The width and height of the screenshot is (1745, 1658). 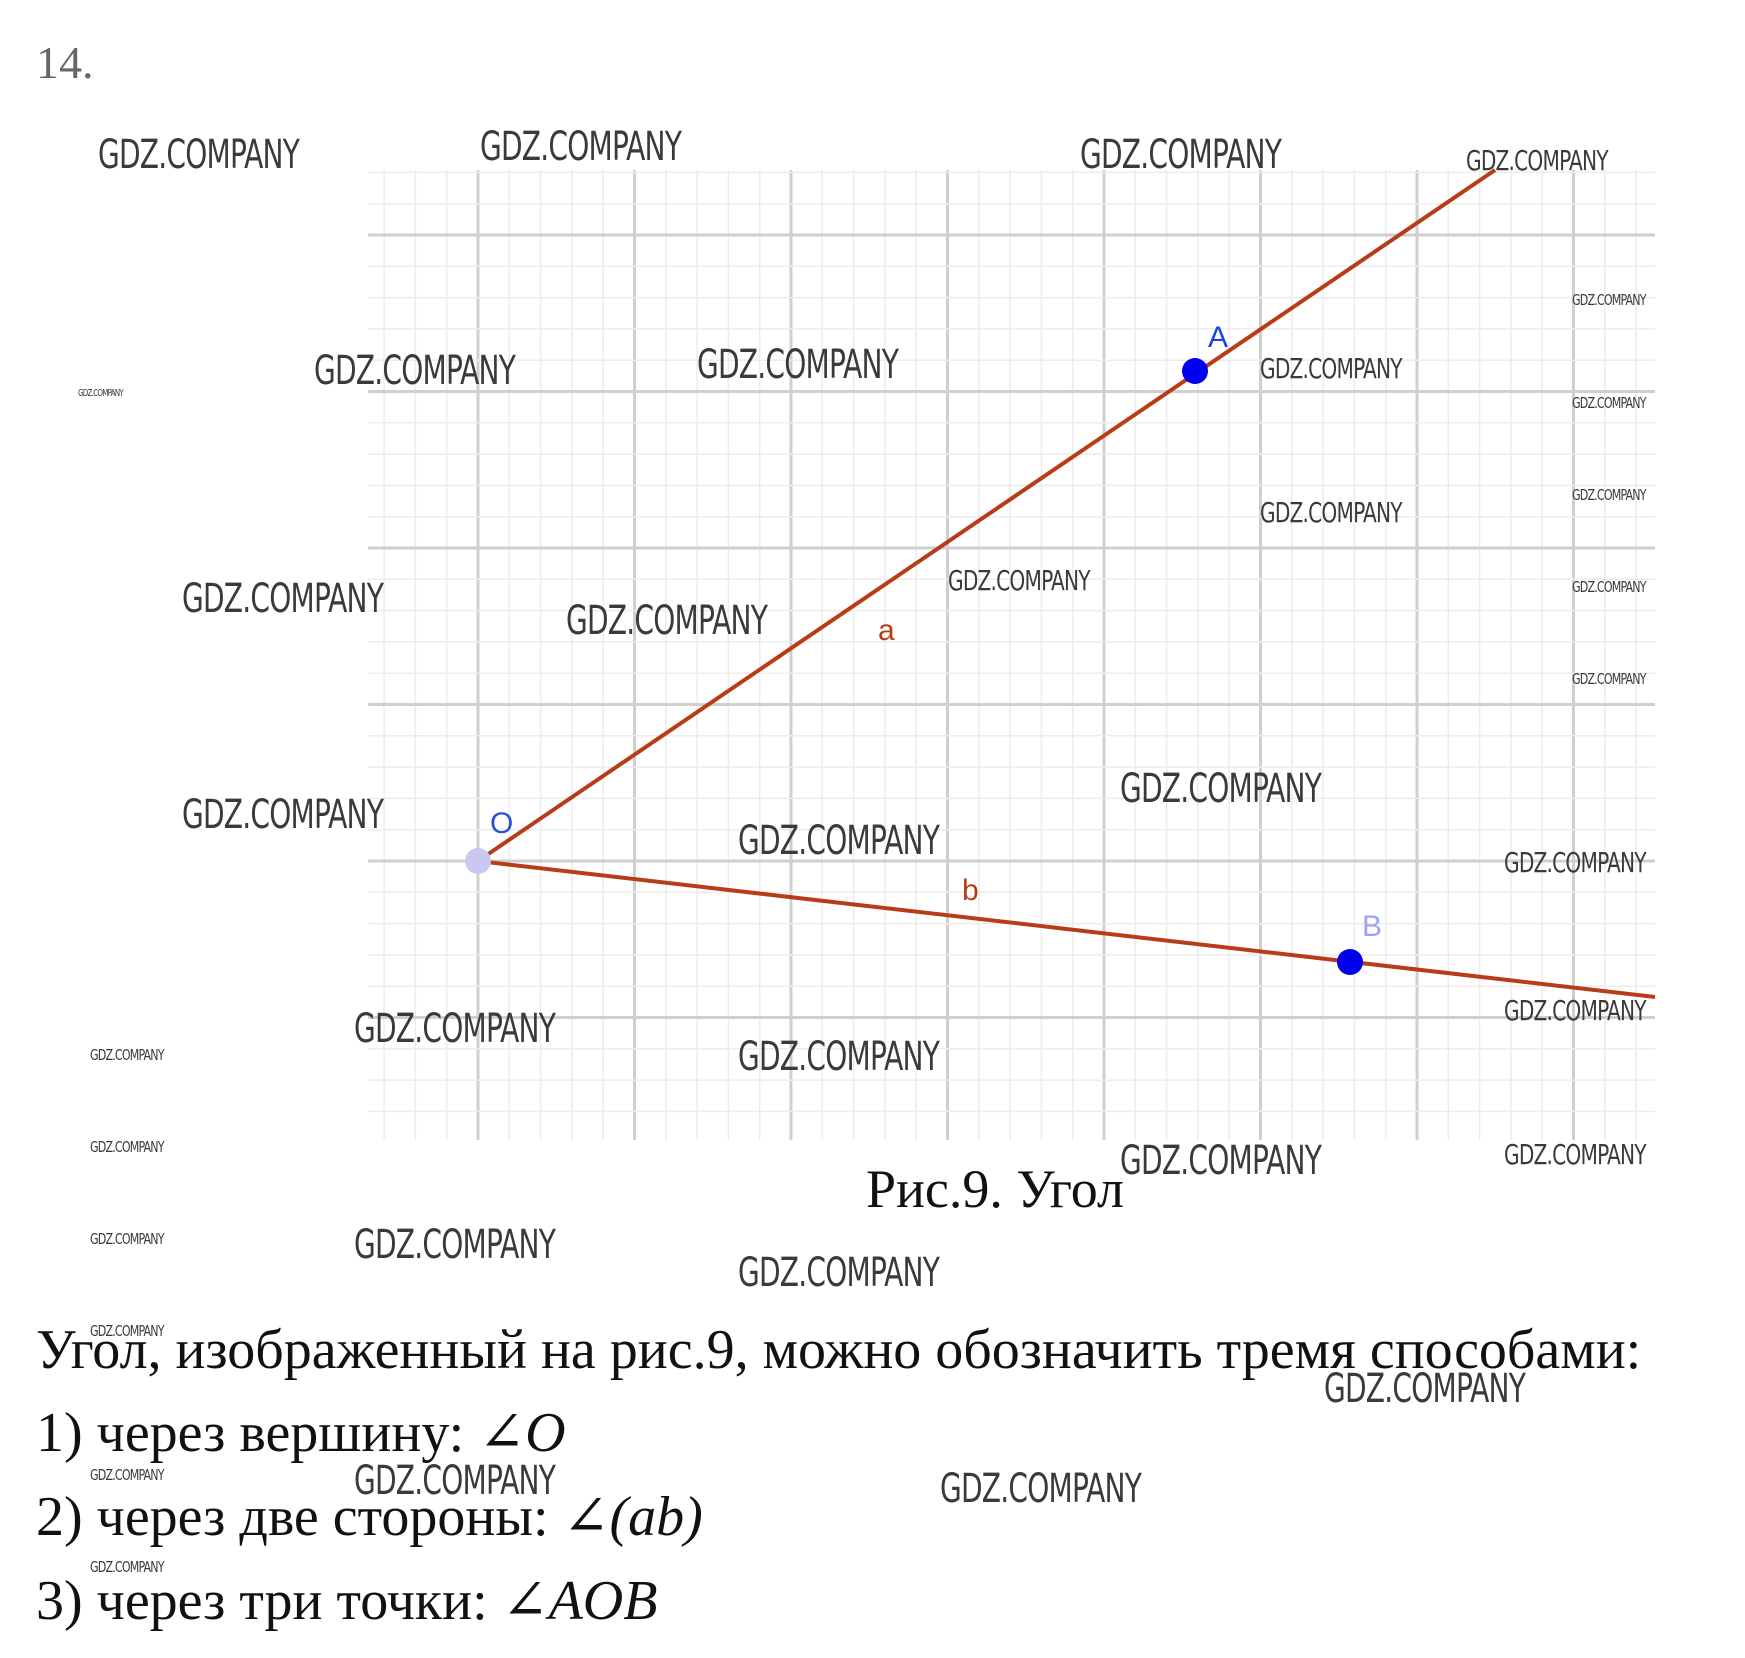 I want to click on point-b, so click(x=1350, y=962).